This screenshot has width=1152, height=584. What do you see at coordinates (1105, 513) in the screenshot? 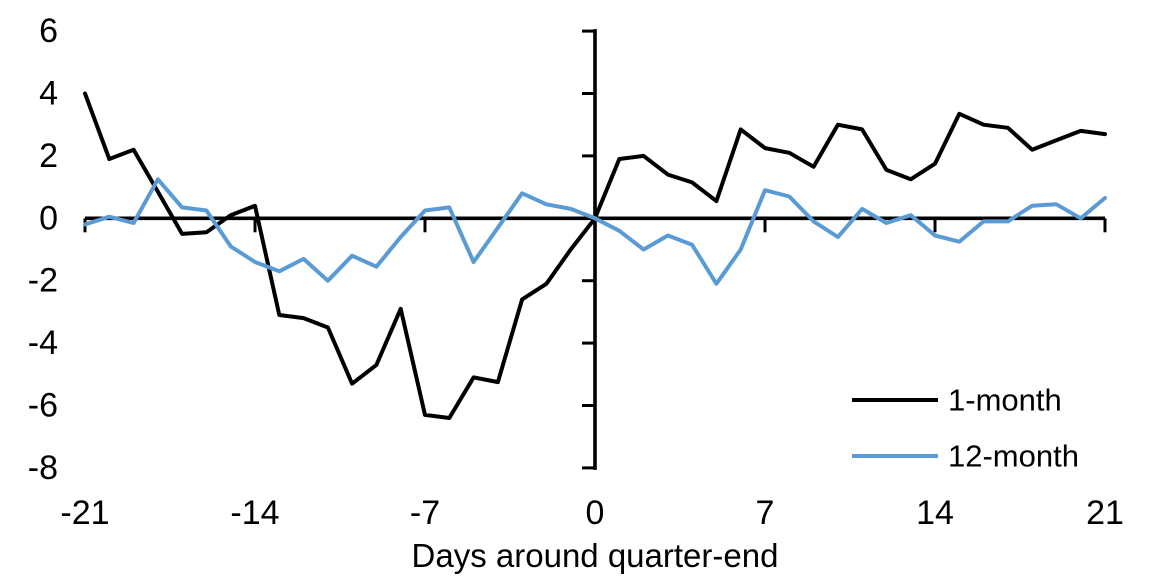
I see `x-axis-tick-label: 21` at bounding box center [1105, 513].